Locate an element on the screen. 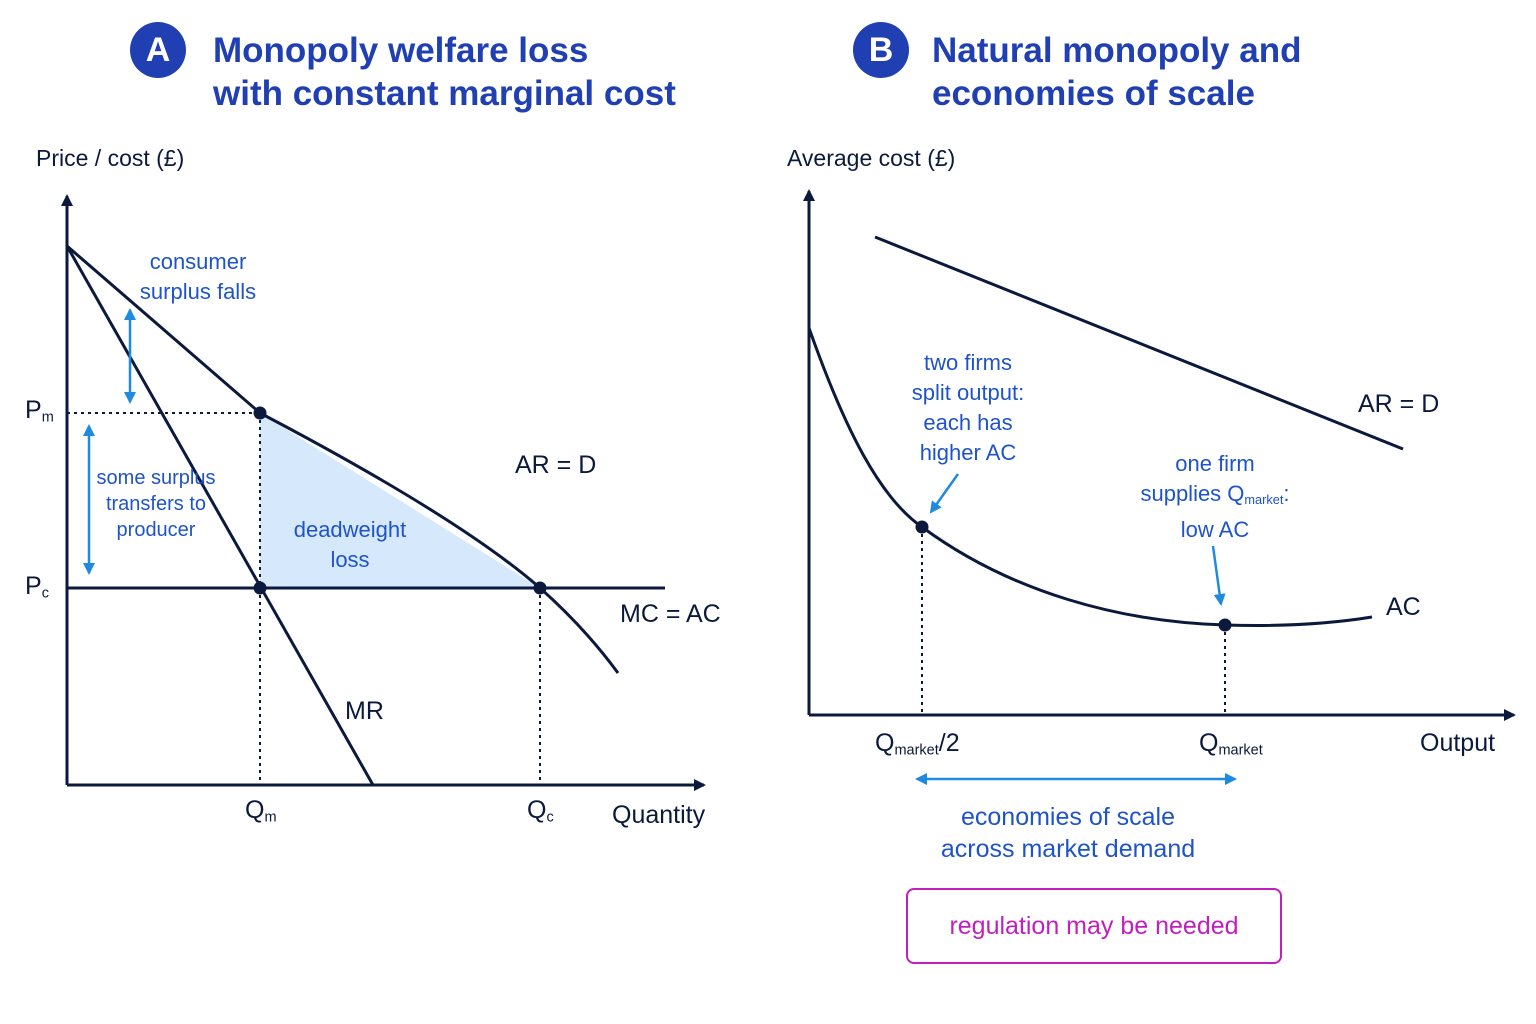 This screenshot has height=1024, width=1536. panel-a-title-line2: with constant marginal cost is located at coordinates (444, 93).